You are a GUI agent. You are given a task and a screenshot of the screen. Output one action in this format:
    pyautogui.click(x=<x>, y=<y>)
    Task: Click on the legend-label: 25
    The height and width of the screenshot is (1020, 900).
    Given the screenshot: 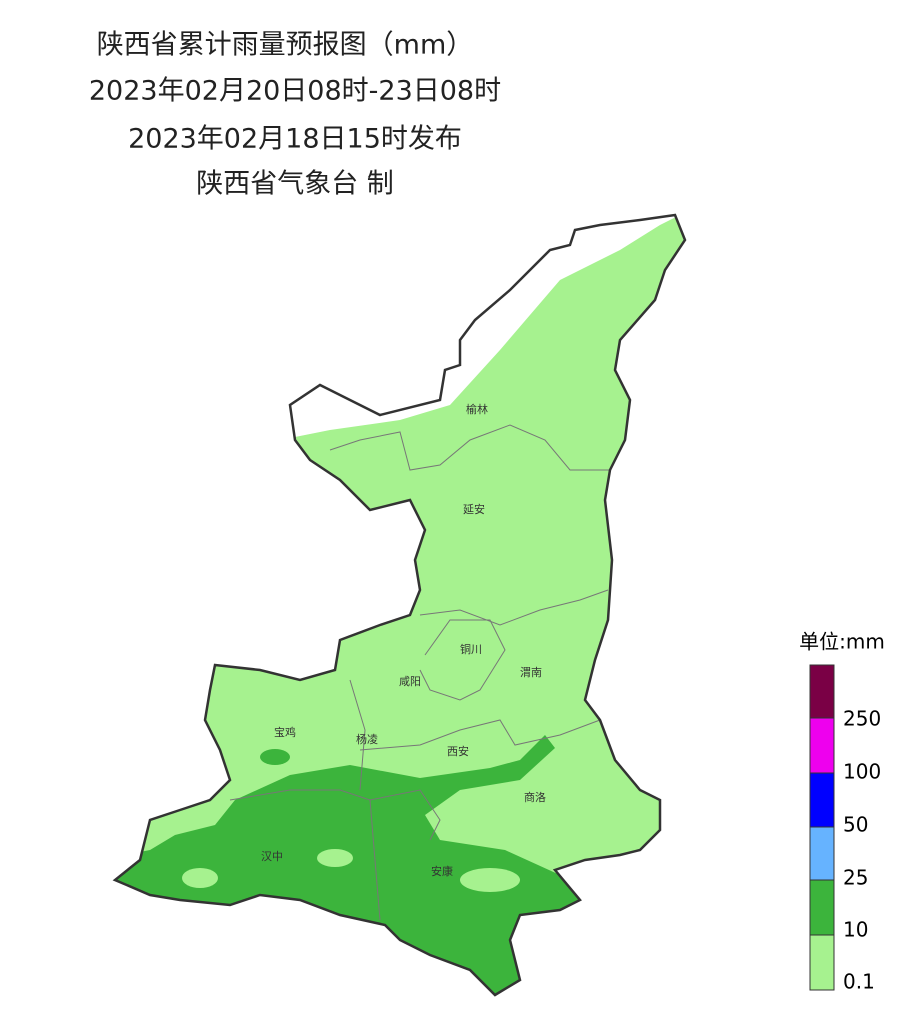 What is the action you would take?
    pyautogui.click(x=855, y=878)
    